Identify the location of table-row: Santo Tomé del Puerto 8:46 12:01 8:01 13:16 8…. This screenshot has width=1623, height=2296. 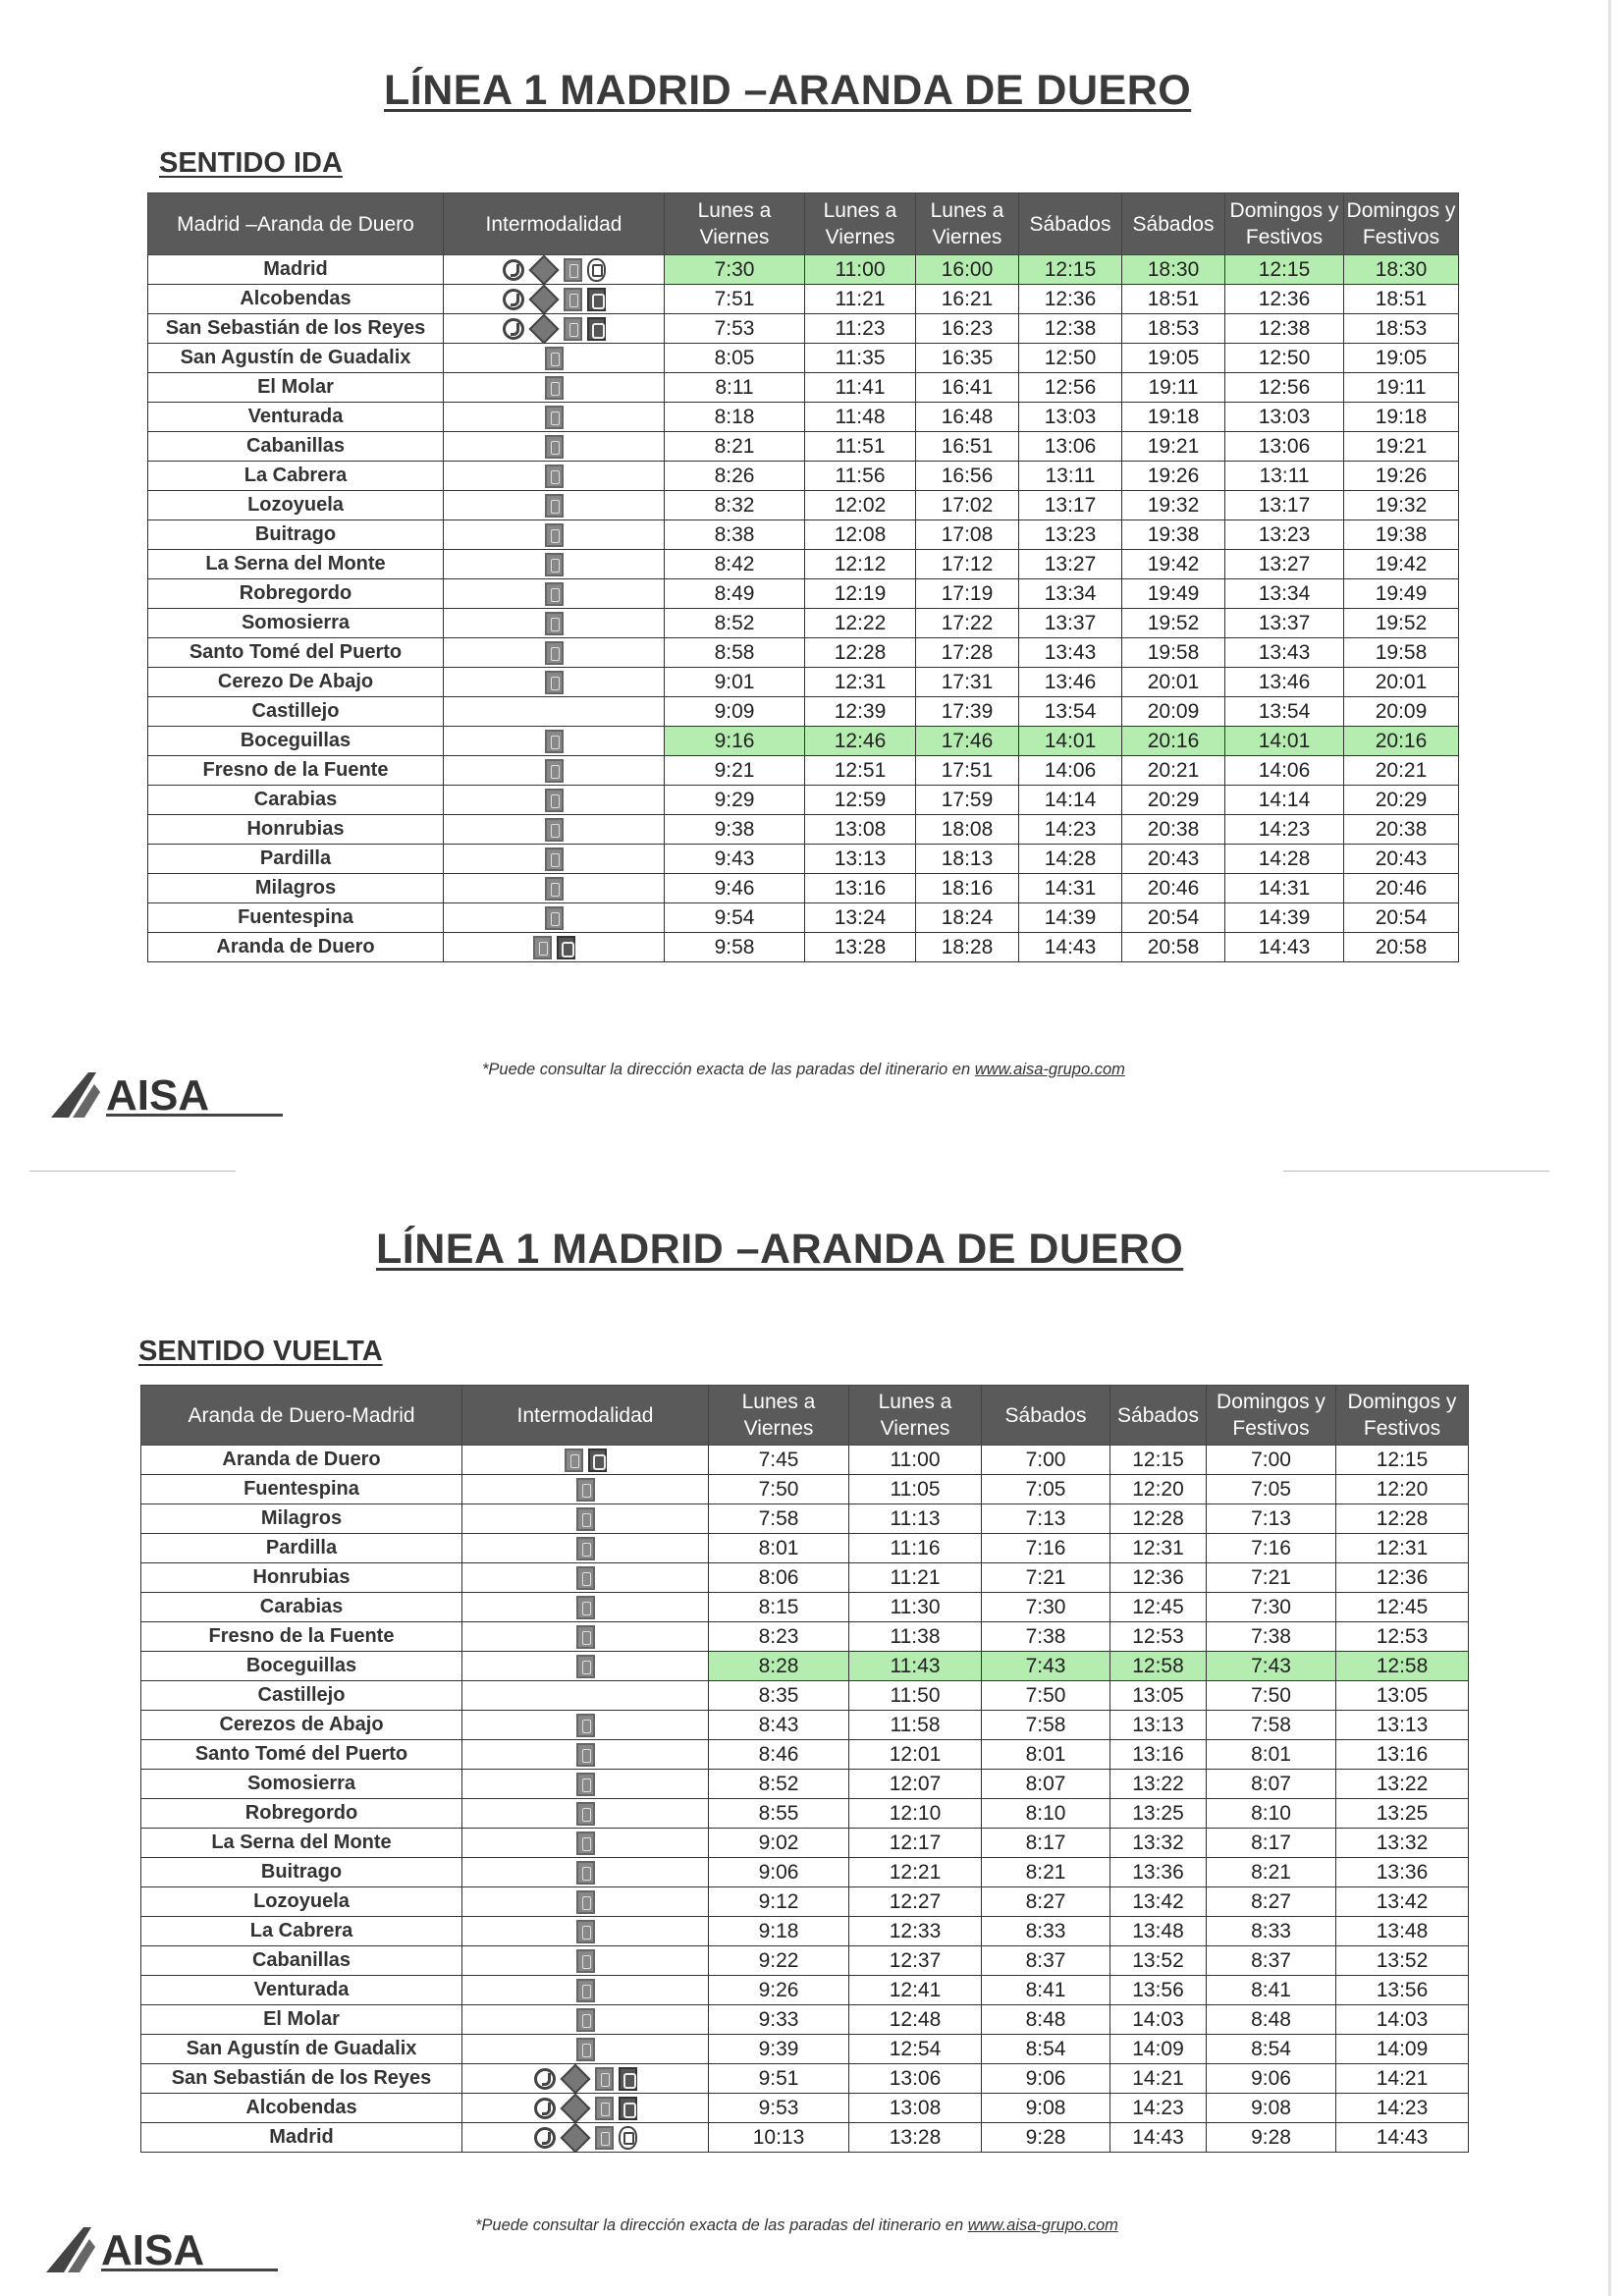
(804, 1754).